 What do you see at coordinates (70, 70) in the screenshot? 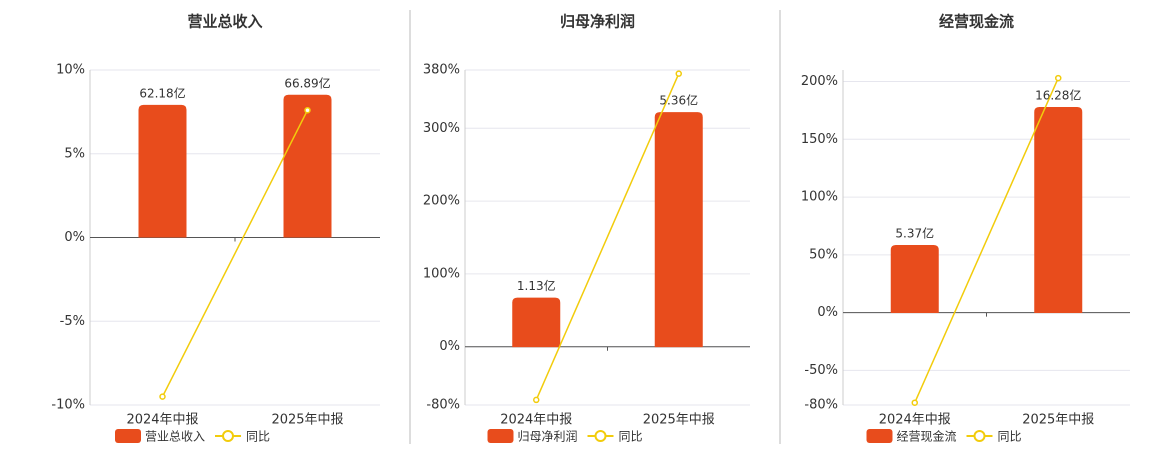
I see `y-tick-label: 10%` at bounding box center [70, 70].